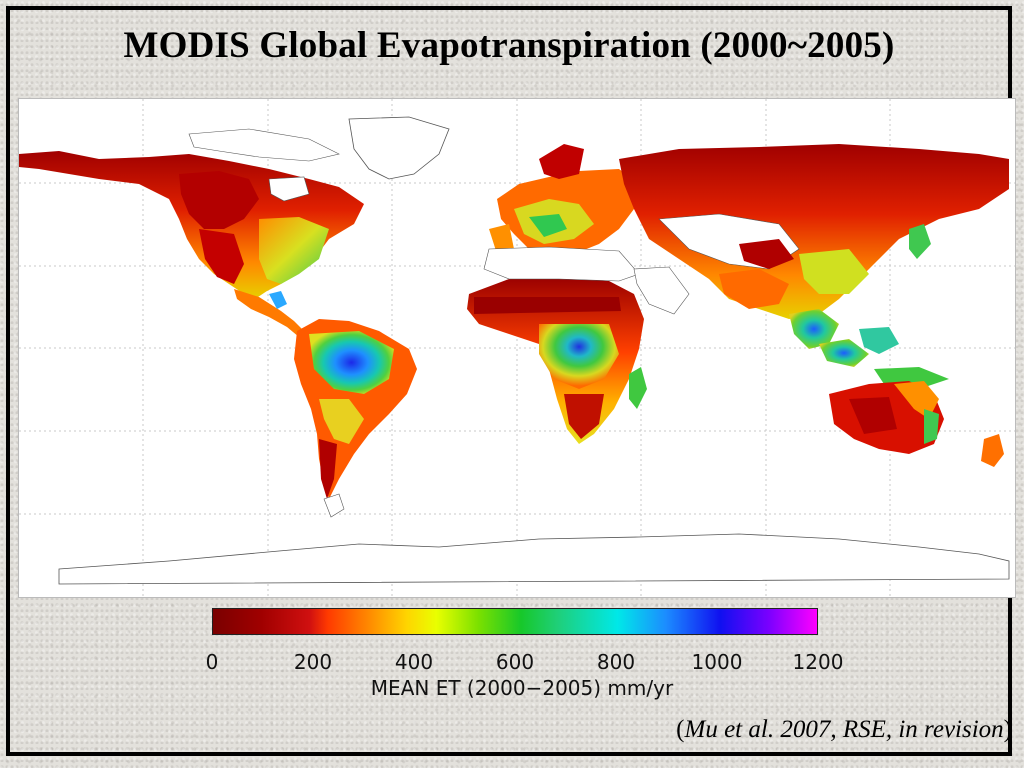 The image size is (1024, 768). I want to click on citation: (Mu et al. 2007, RSE, in revision), so click(844, 730).